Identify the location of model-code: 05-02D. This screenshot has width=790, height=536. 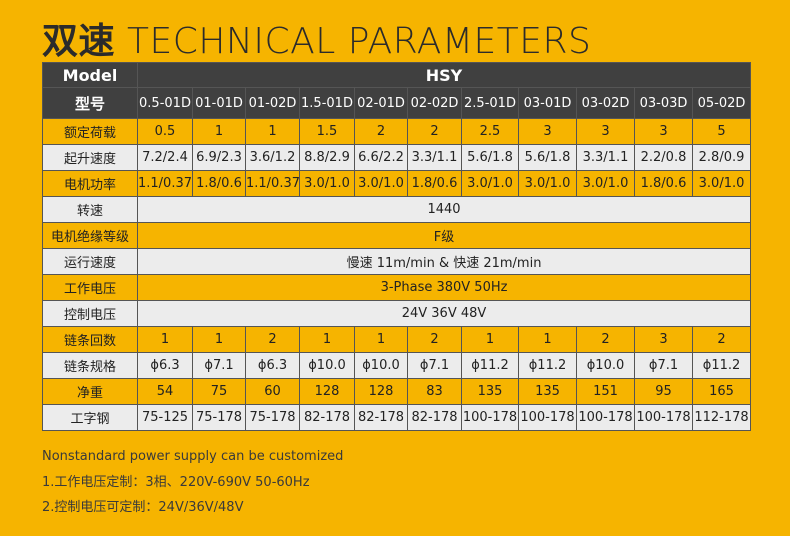
(721, 103).